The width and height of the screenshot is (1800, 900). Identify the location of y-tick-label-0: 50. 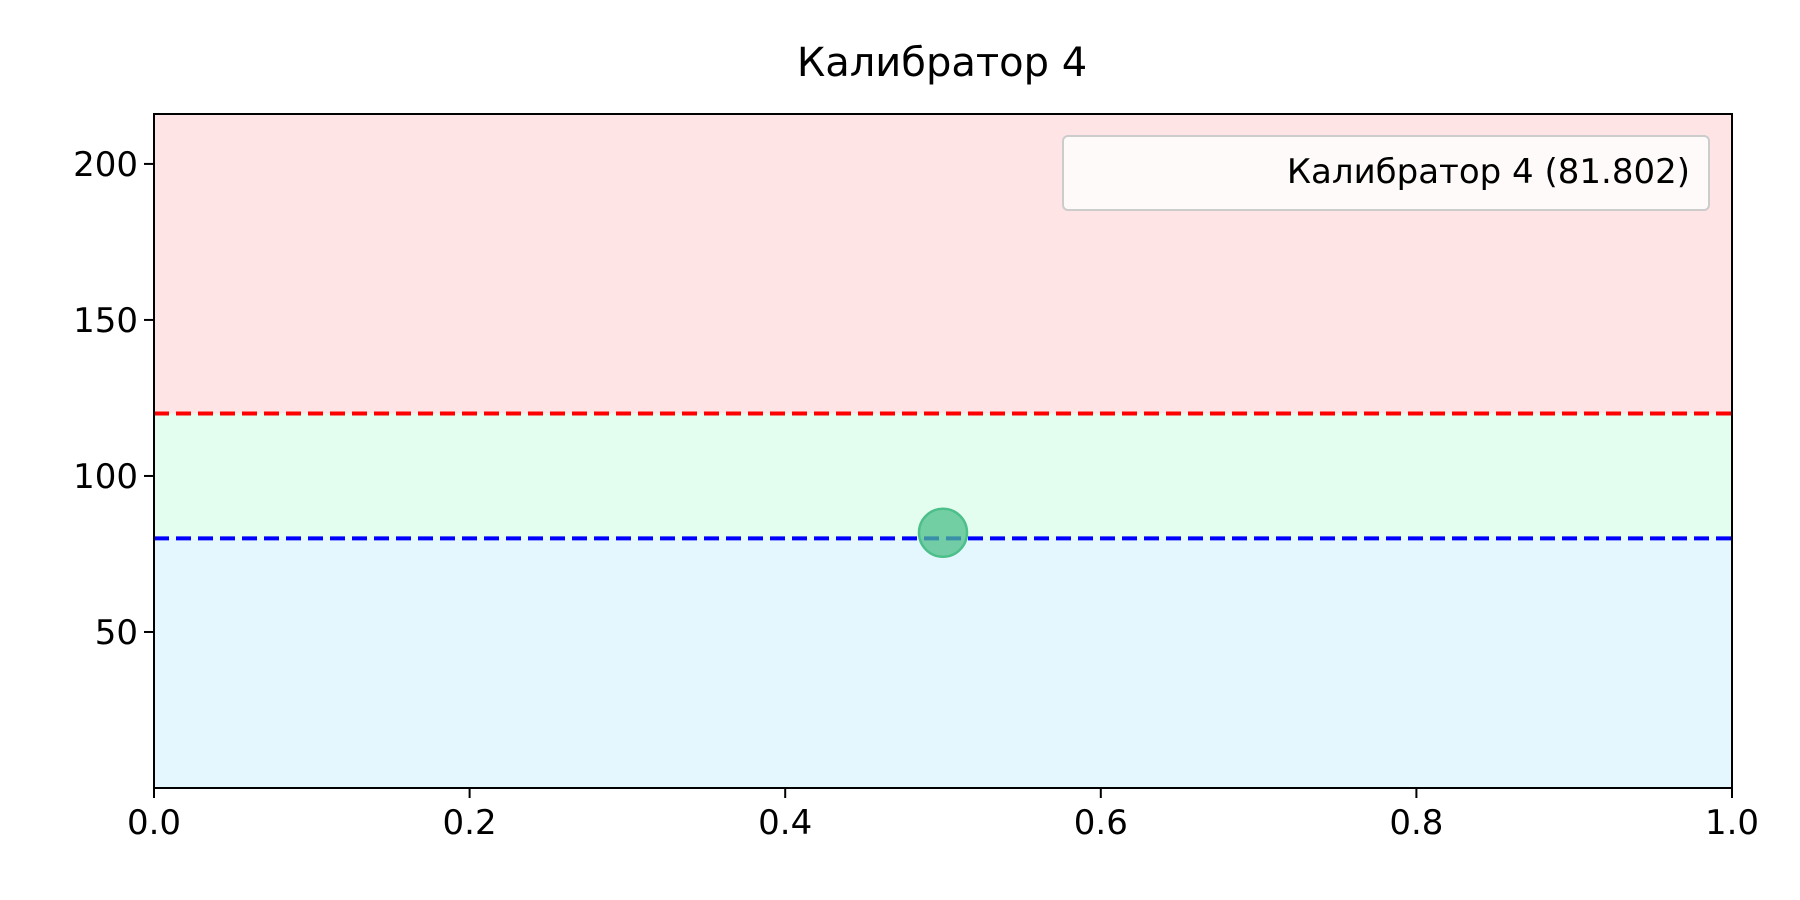
(116, 633).